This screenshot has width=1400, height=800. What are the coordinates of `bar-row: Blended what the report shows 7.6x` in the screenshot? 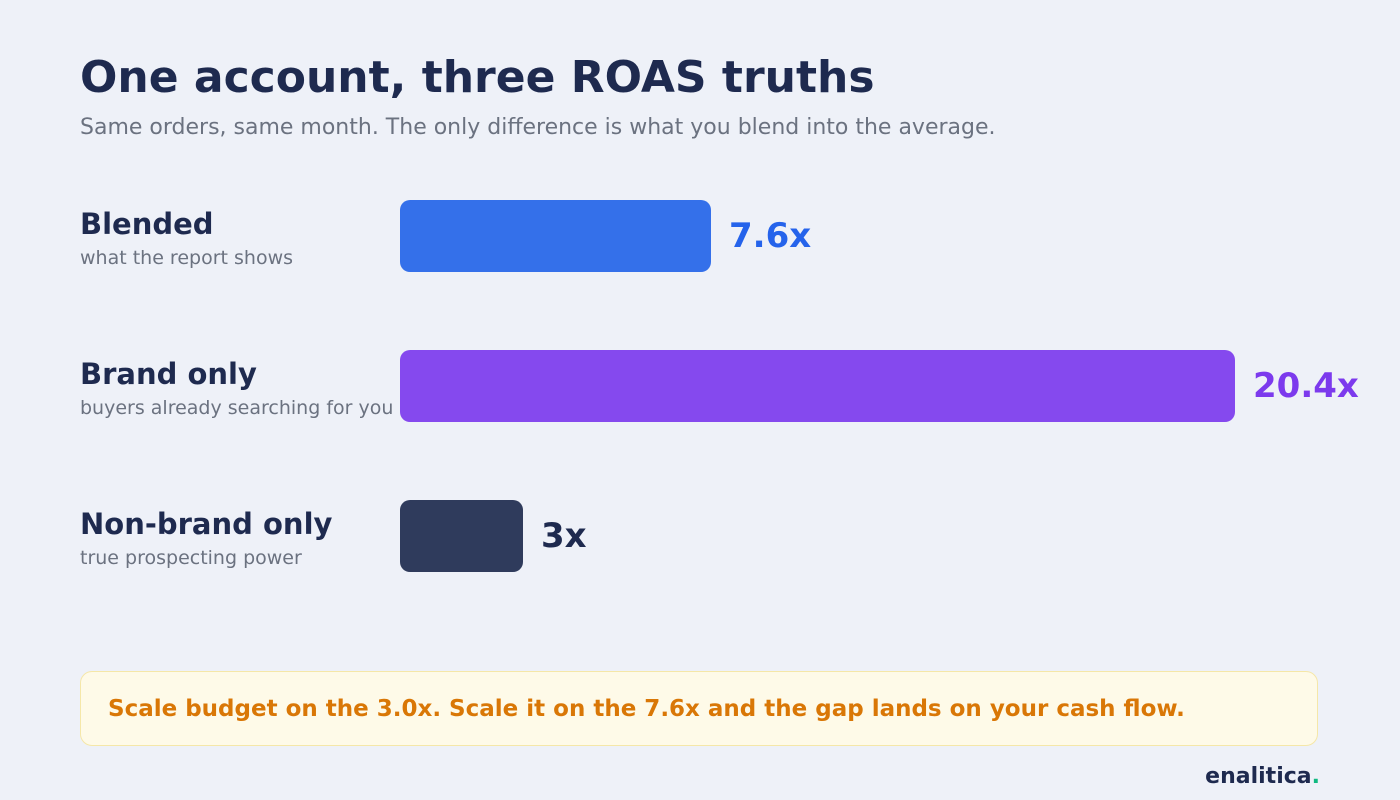 It's located at (700, 236).